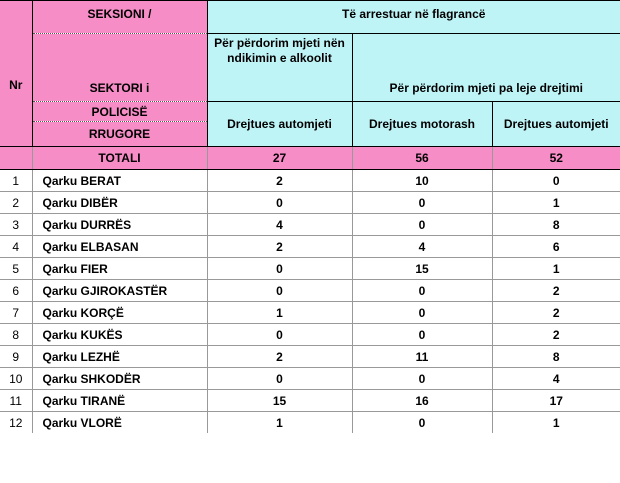 The height and width of the screenshot is (483, 620). I want to click on table-row: 5 Qarku FIER 0 15 1, so click(310, 268).